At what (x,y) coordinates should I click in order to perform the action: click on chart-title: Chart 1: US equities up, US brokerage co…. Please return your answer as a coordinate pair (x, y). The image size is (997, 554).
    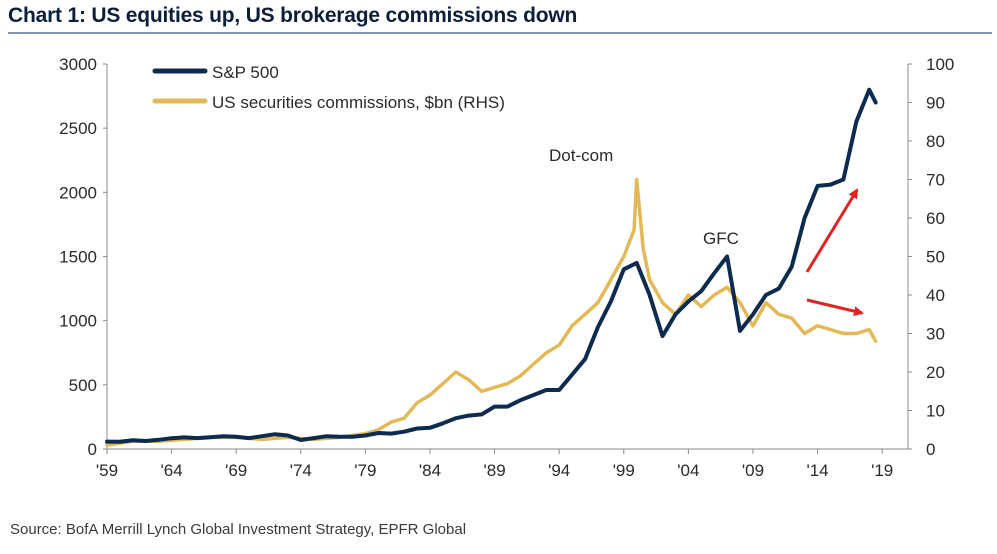
    Looking at the image, I should click on (293, 15).